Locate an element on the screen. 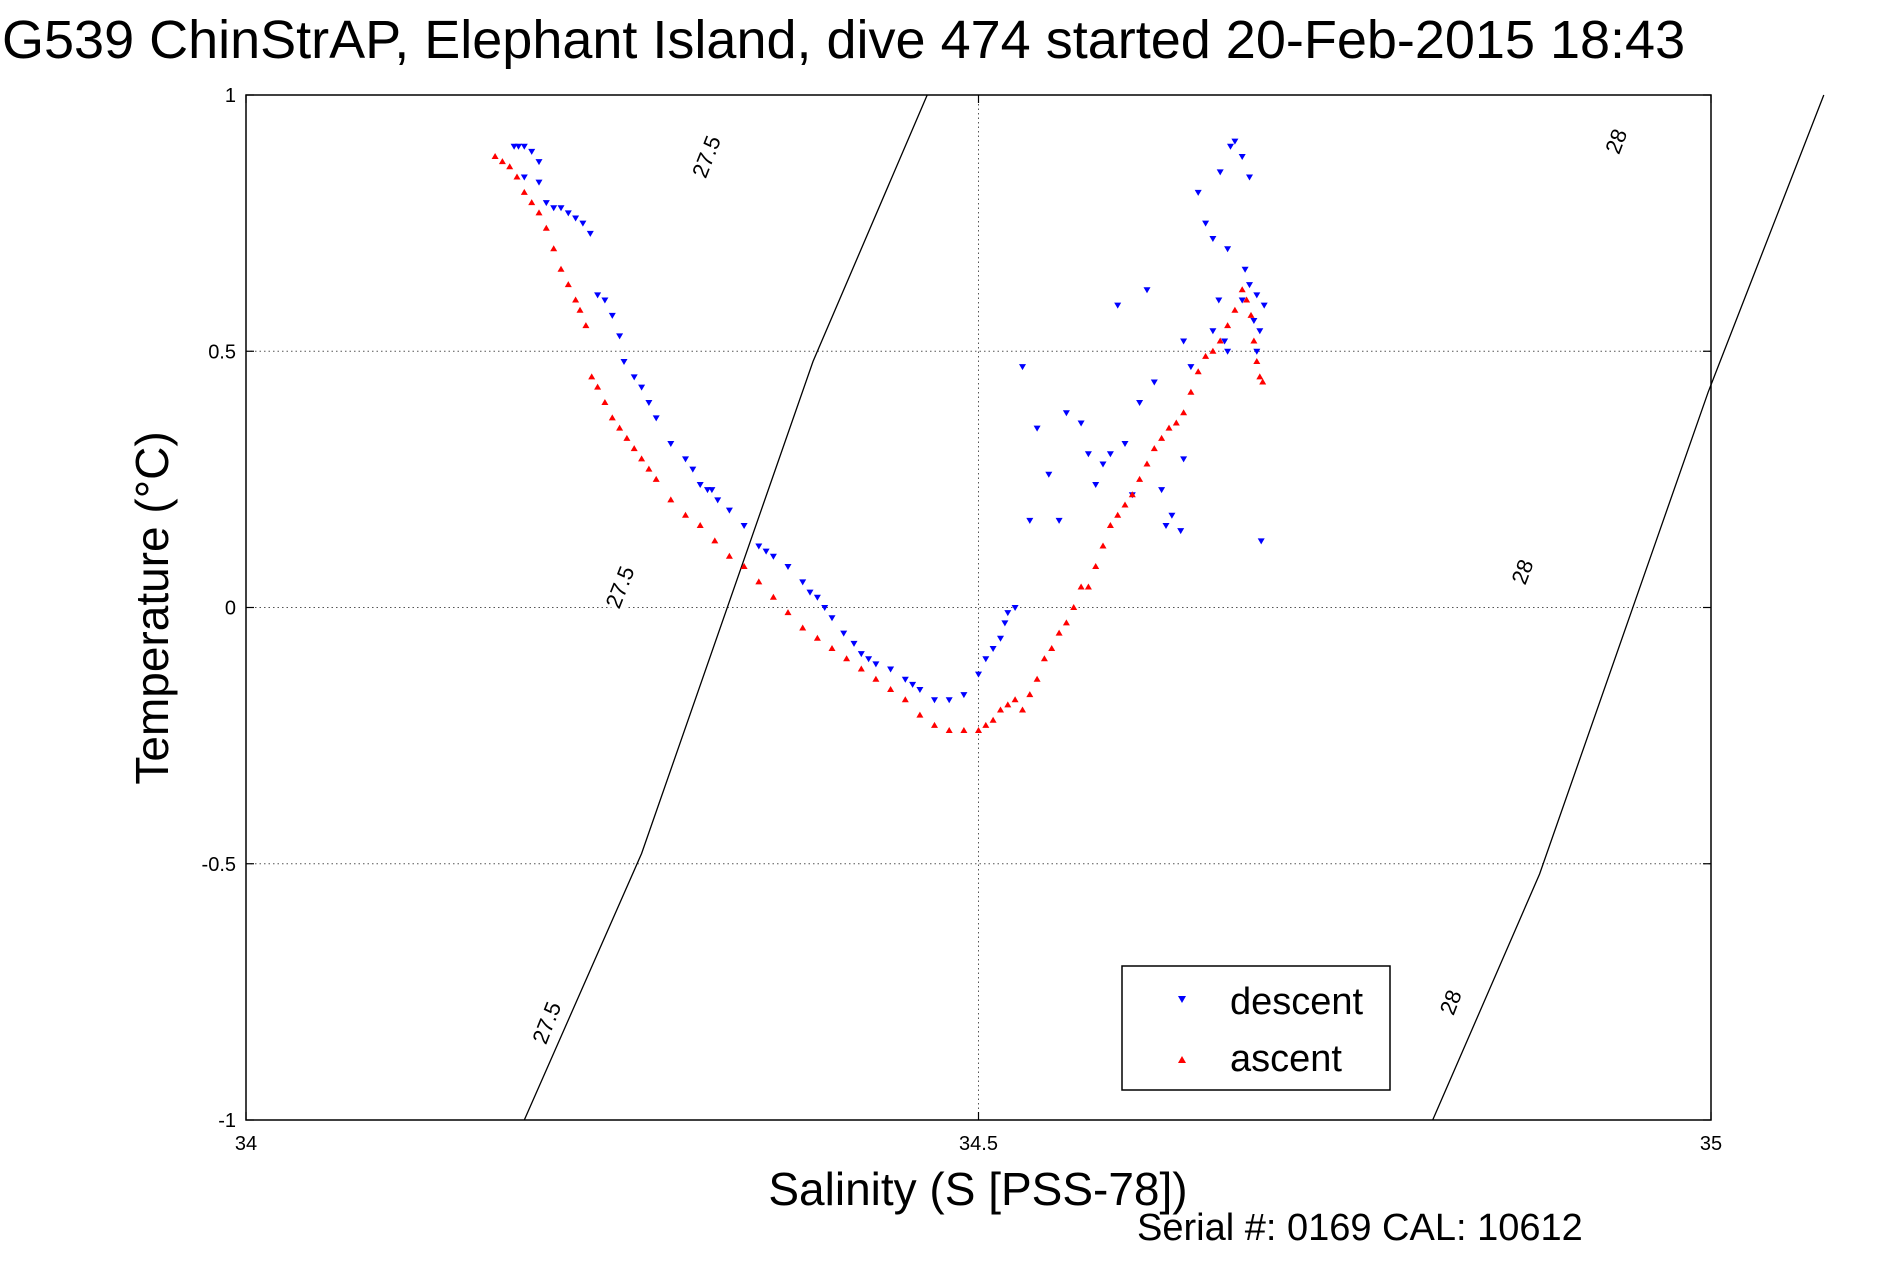  y-axis-label: Temperature (°C) is located at coordinates (152, 607).